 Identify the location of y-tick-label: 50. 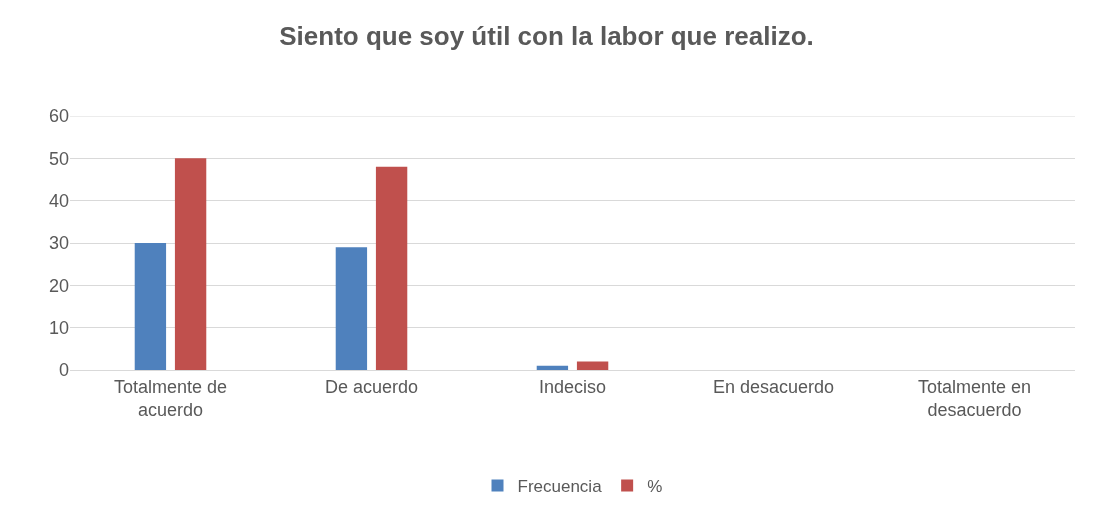
(58, 158).